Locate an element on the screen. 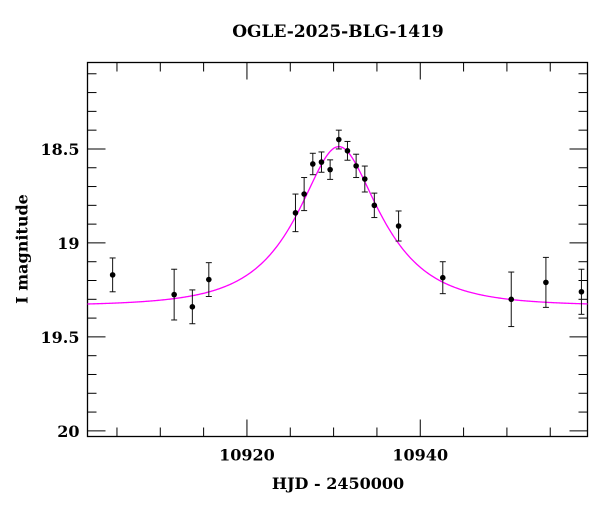 Image resolution: width=600 pixels, height=512 pixels. y-tick-label: 19 is located at coordinates (68, 243).